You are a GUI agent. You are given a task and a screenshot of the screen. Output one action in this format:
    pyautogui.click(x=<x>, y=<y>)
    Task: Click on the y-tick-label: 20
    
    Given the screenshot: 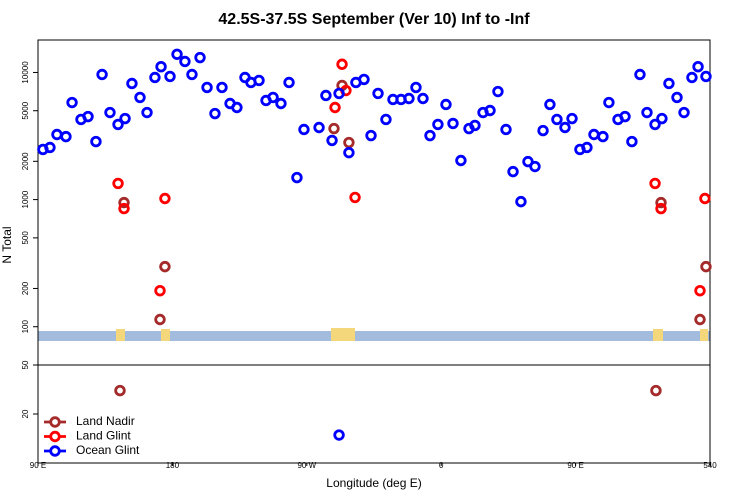 What is the action you would take?
    pyautogui.click(x=25, y=413)
    